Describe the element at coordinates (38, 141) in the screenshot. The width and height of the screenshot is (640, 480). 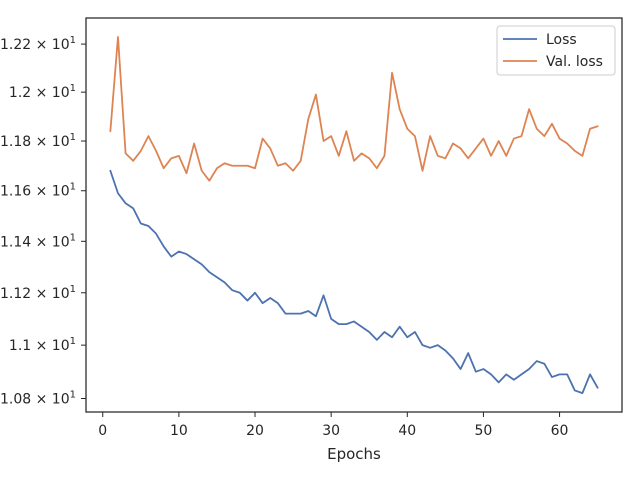
I see `y-tick-label: 1.18 × 10¹` at that location.